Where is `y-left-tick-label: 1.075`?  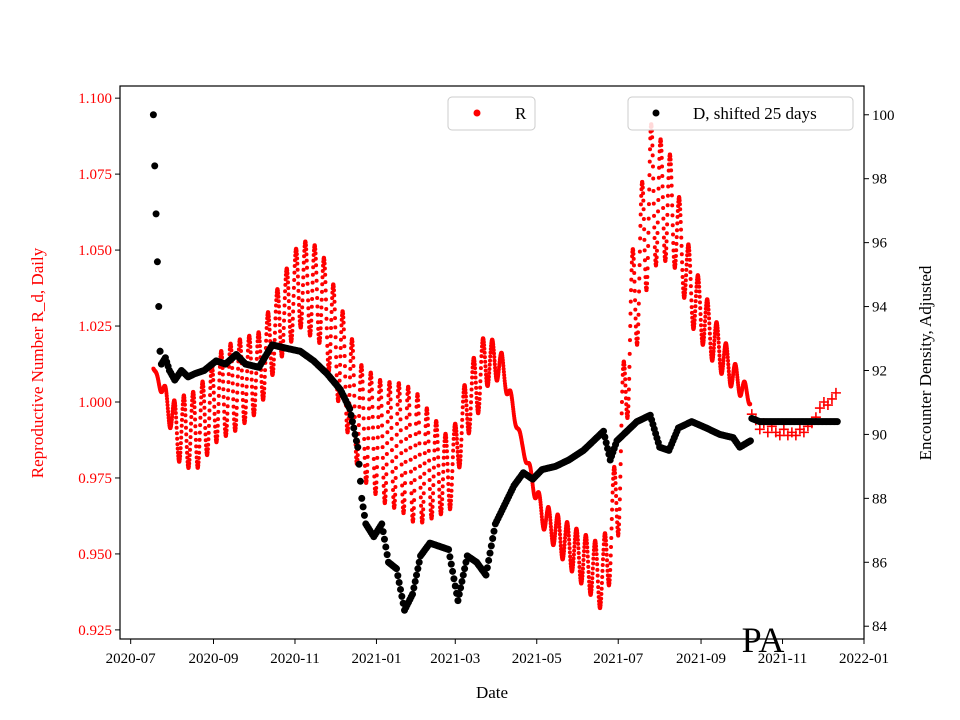 y-left-tick-label: 1.075 is located at coordinates (95, 175).